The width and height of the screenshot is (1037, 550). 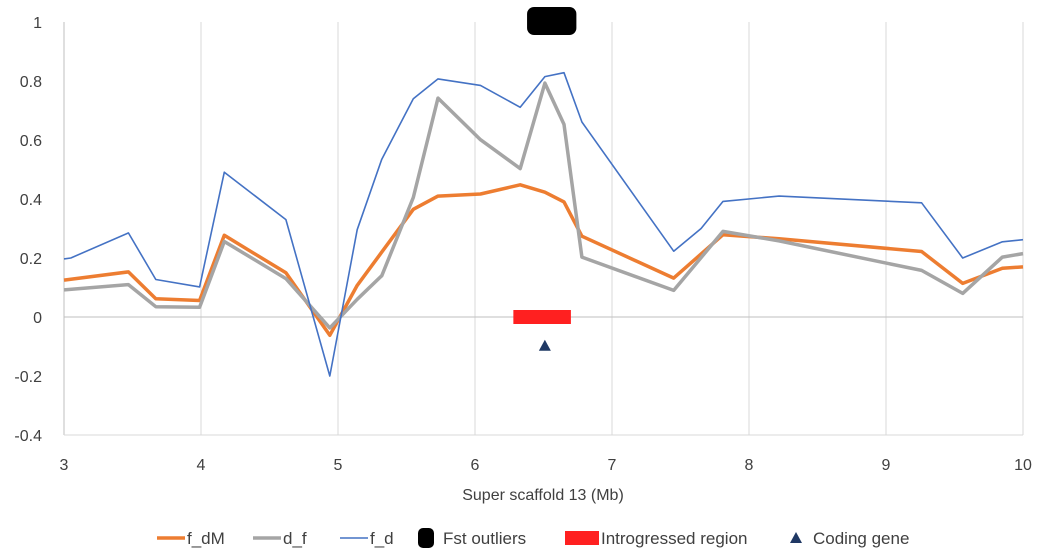 I want to click on x-tick-label: 6, so click(x=475, y=465).